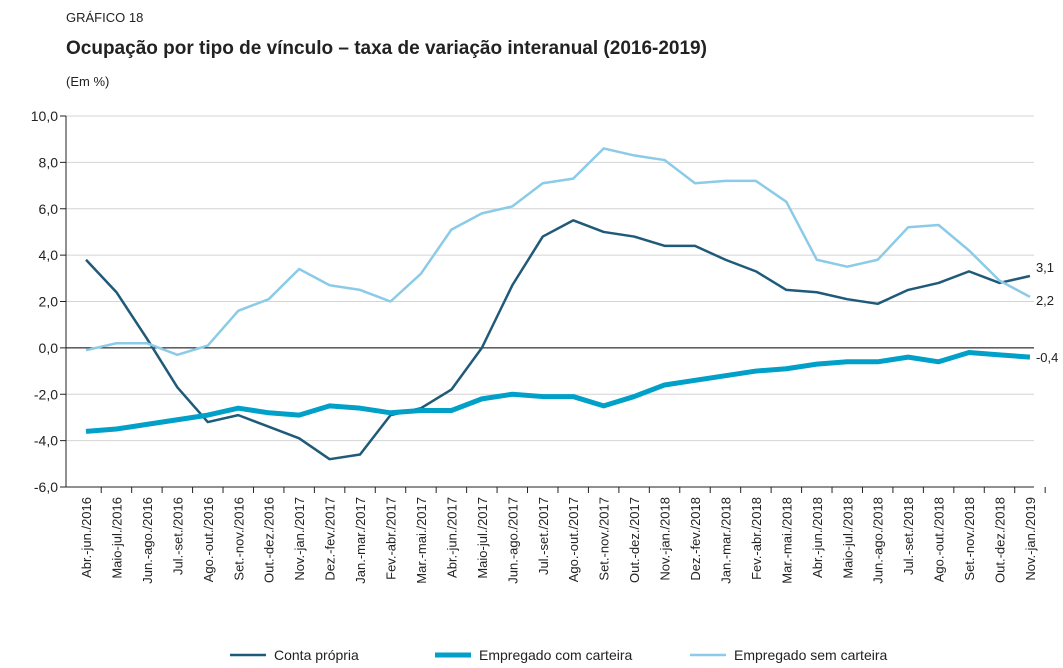 This screenshot has height=668, width=1063. Describe the element at coordinates (421, 540) in the screenshot. I see `x-tick-label: Mar.-mai./2017` at that location.